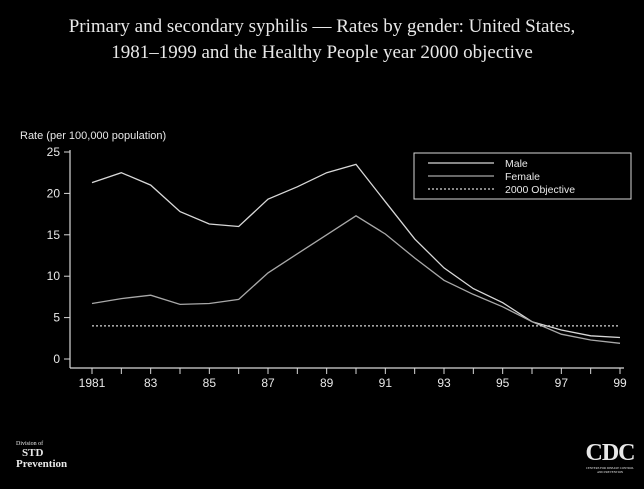 Image resolution: width=644 pixels, height=489 pixels. I want to click on y-tick-label: 25, so click(54, 152).